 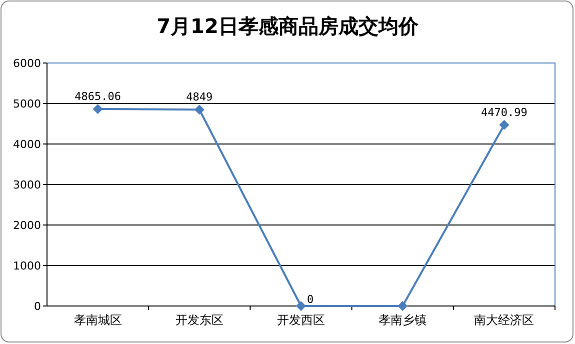 I want to click on y-tick-label: 6000, so click(x=27, y=63).